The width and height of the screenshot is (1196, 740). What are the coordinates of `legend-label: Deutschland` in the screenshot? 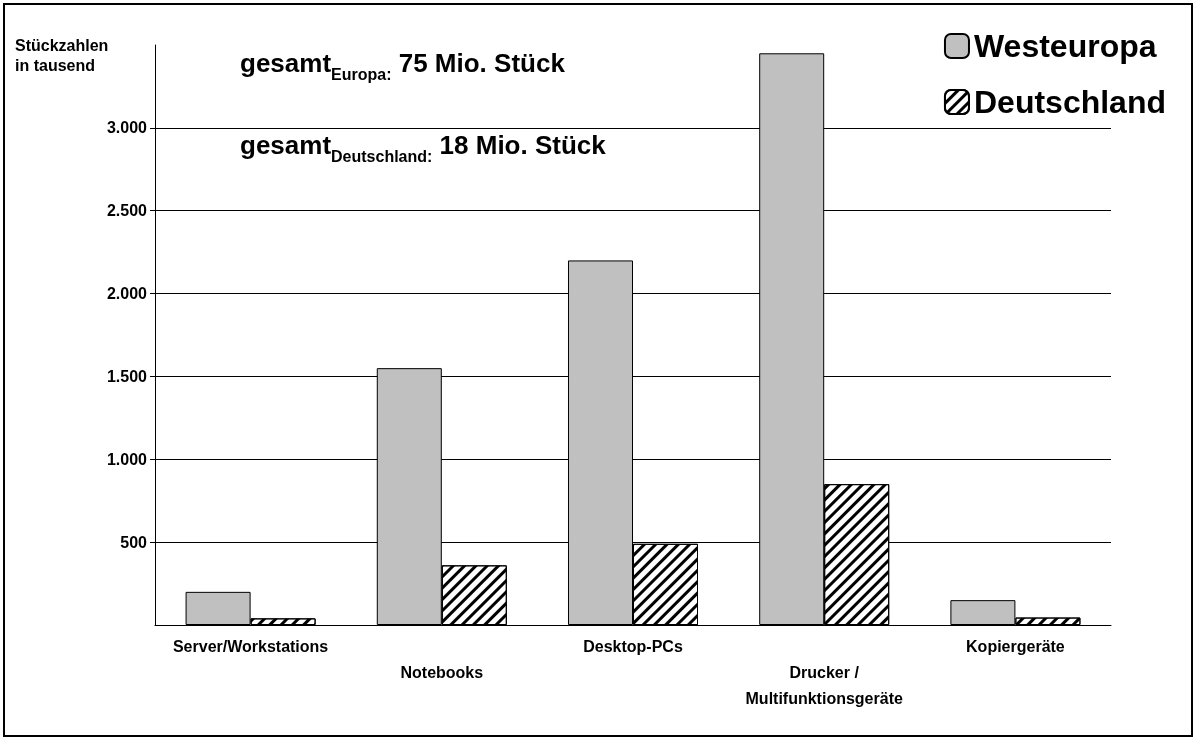 It's located at (1069, 102).